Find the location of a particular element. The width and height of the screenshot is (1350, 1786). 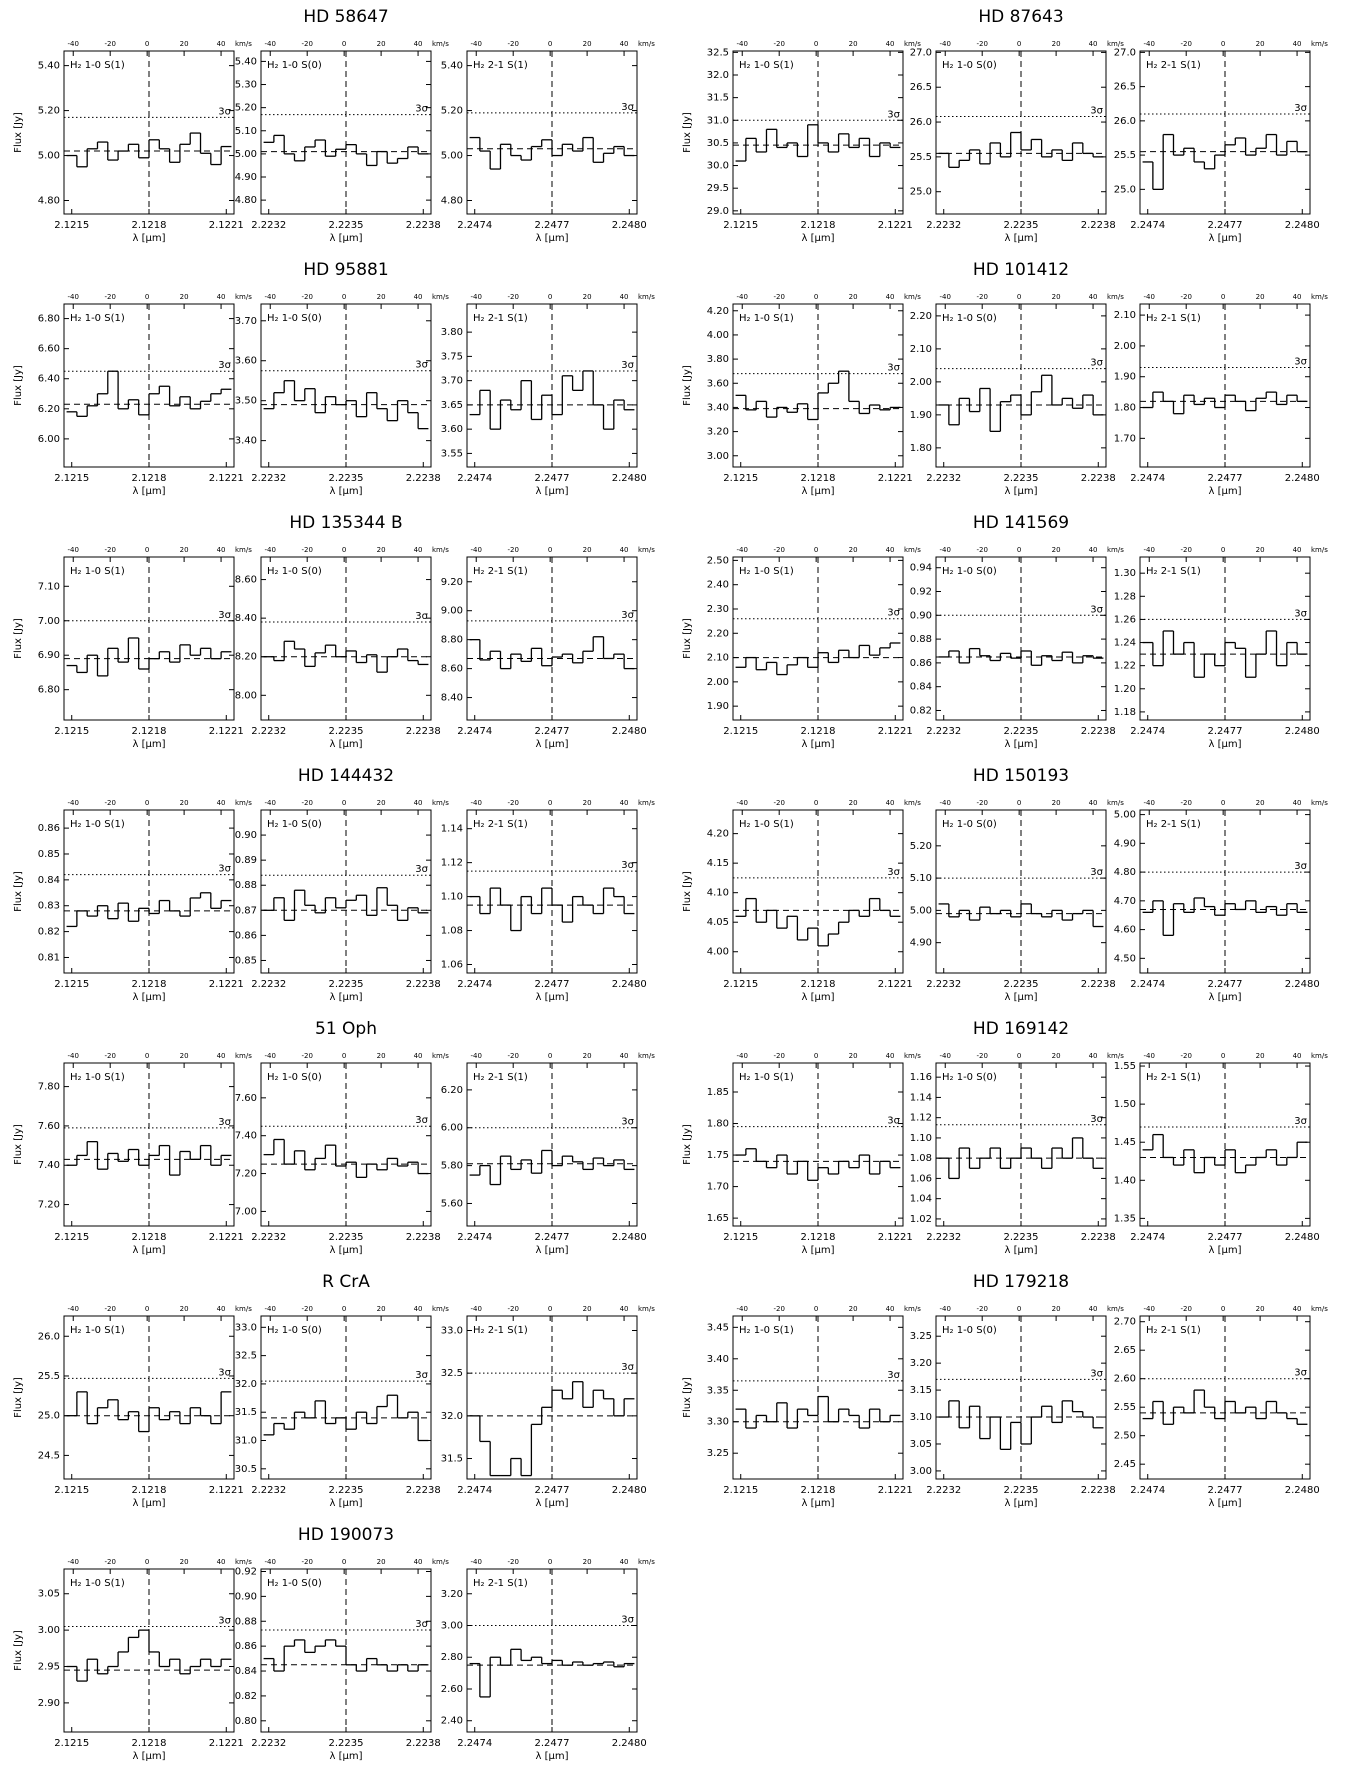

y-tick-label: 4.90 is located at coordinates (1125, 843).